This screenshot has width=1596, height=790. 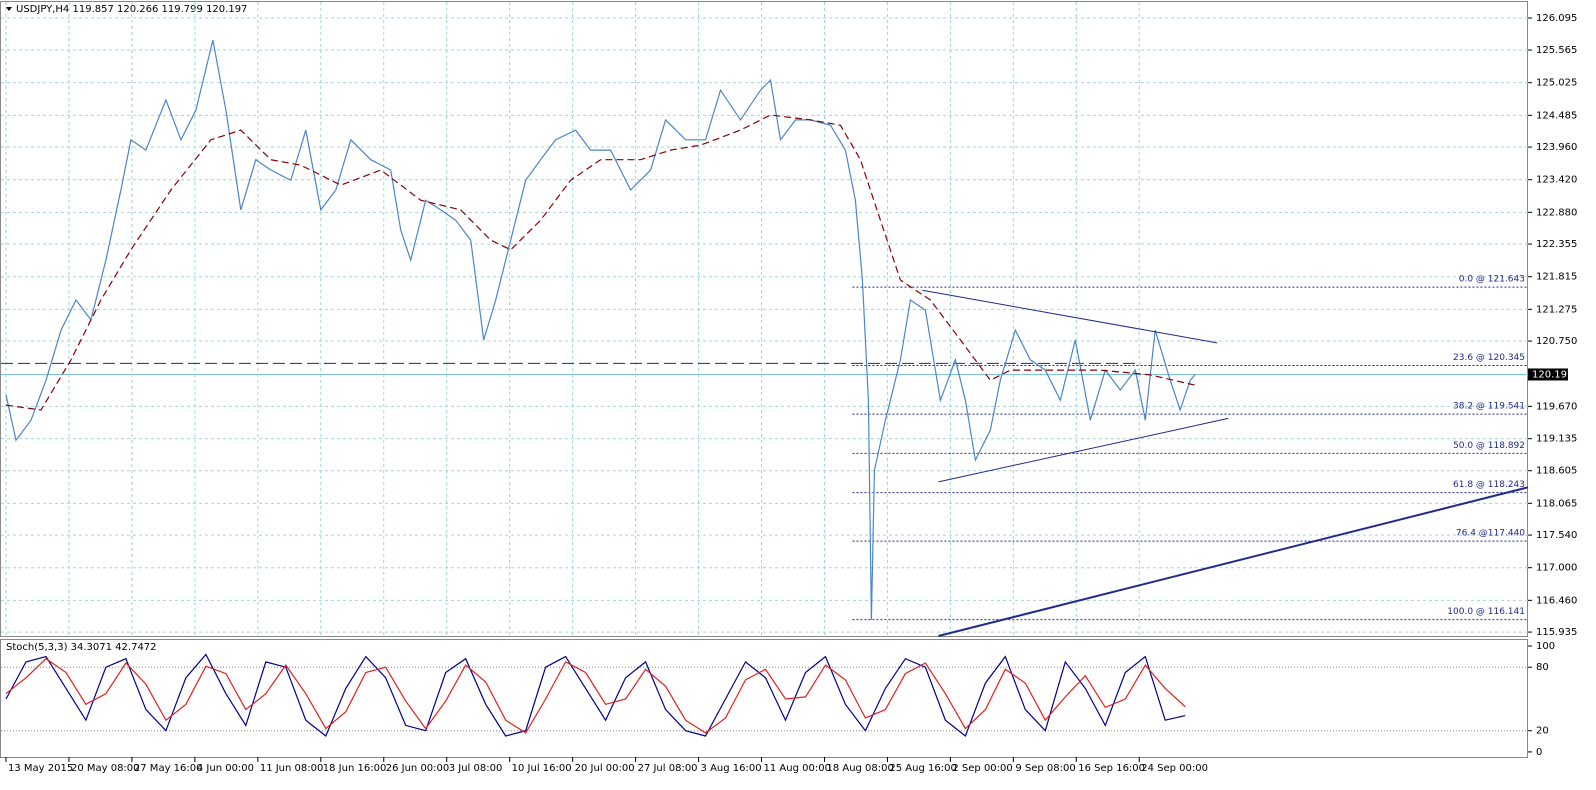 I want to click on fib-label: 23.6 @ 120.345, so click(x=1489, y=358).